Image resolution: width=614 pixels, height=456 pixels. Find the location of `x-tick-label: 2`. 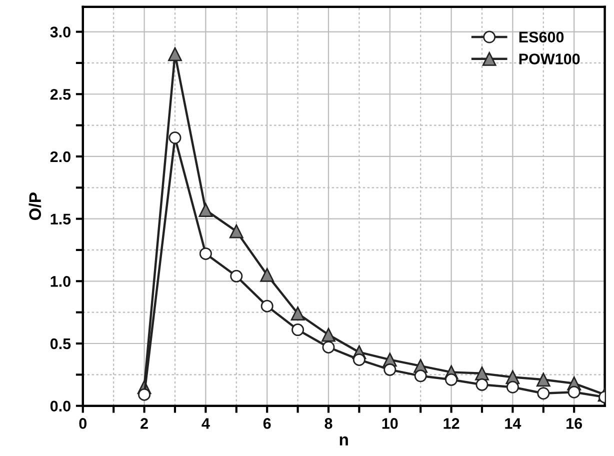

x-tick-label: 2 is located at coordinates (144, 423).